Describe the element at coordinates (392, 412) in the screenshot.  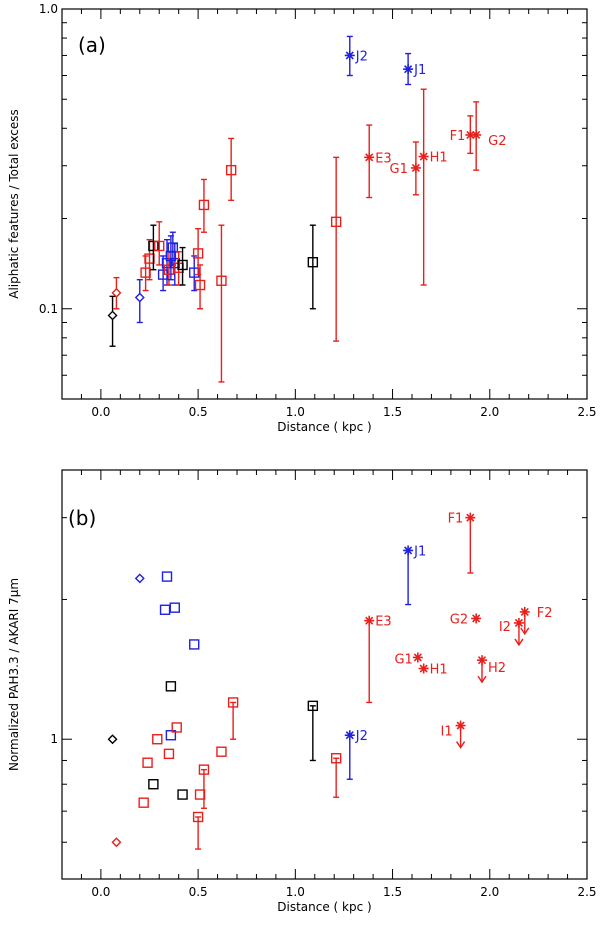
I see `x-tick-label: 1.5` at that location.